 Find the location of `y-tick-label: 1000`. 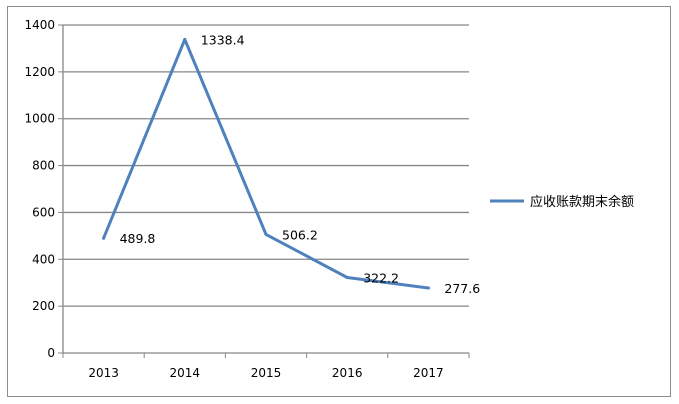

y-tick-label: 1000 is located at coordinates (39, 119).